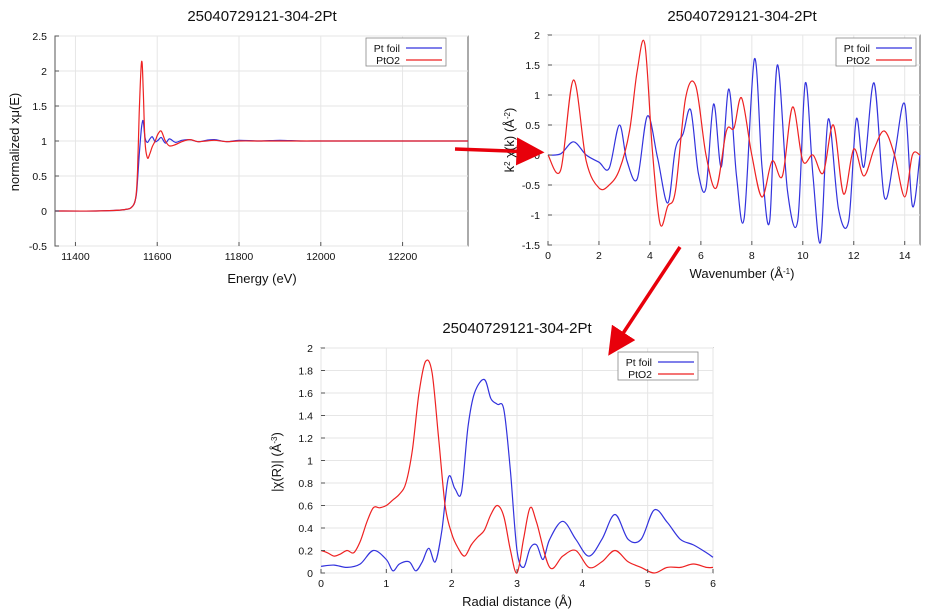 The width and height of the screenshot is (946, 610). What do you see at coordinates (75, 257) in the screenshot?
I see `x-tick-label: 11400` at bounding box center [75, 257].